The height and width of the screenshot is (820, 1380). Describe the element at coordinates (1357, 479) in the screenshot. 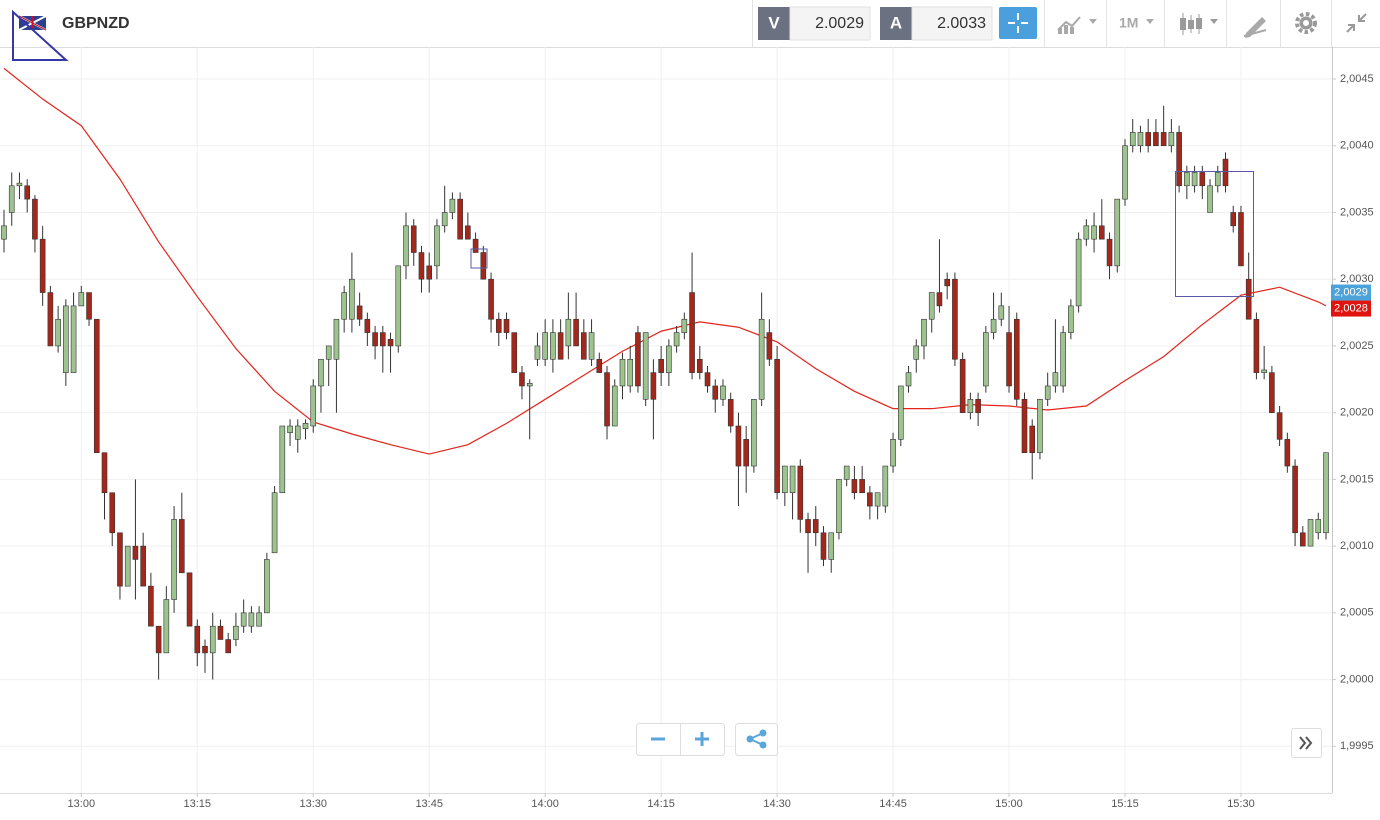

I see `y-tick-label: 2,0015` at that location.